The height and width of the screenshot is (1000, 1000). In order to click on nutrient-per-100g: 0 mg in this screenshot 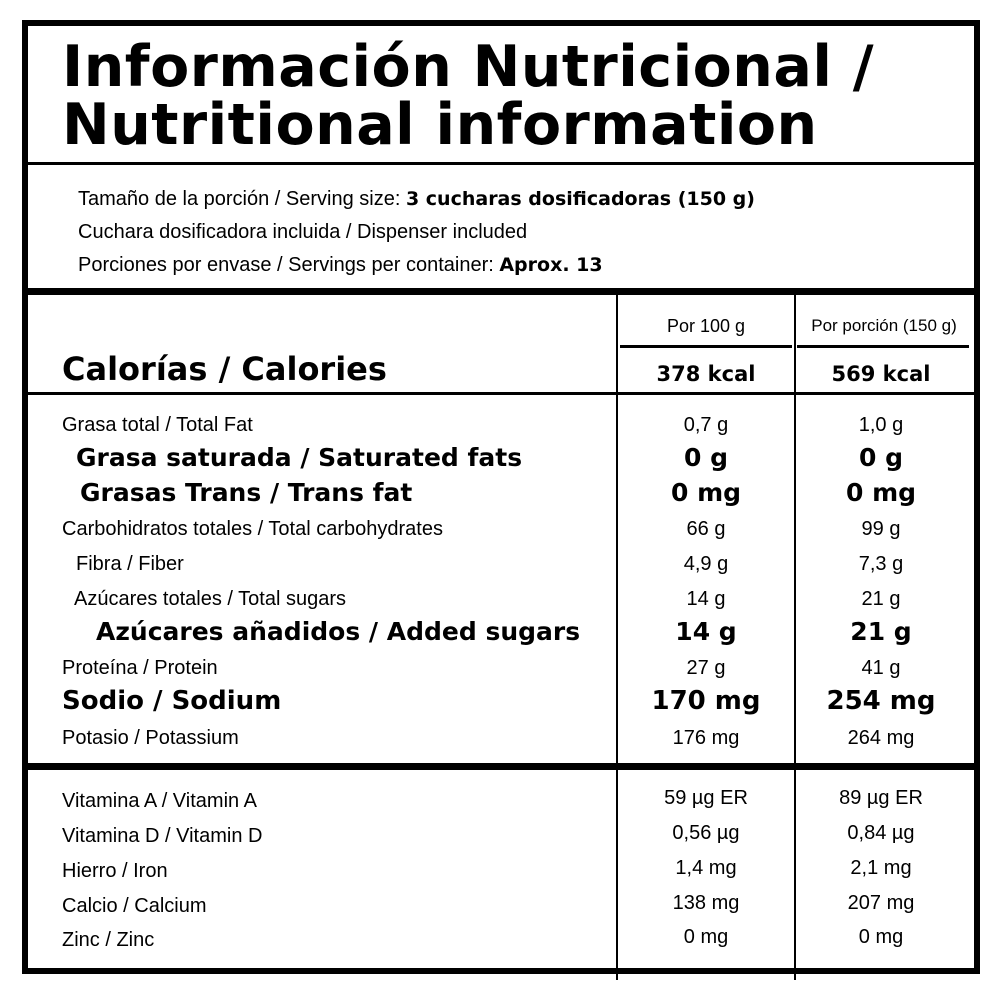, I will do `click(706, 492)`.